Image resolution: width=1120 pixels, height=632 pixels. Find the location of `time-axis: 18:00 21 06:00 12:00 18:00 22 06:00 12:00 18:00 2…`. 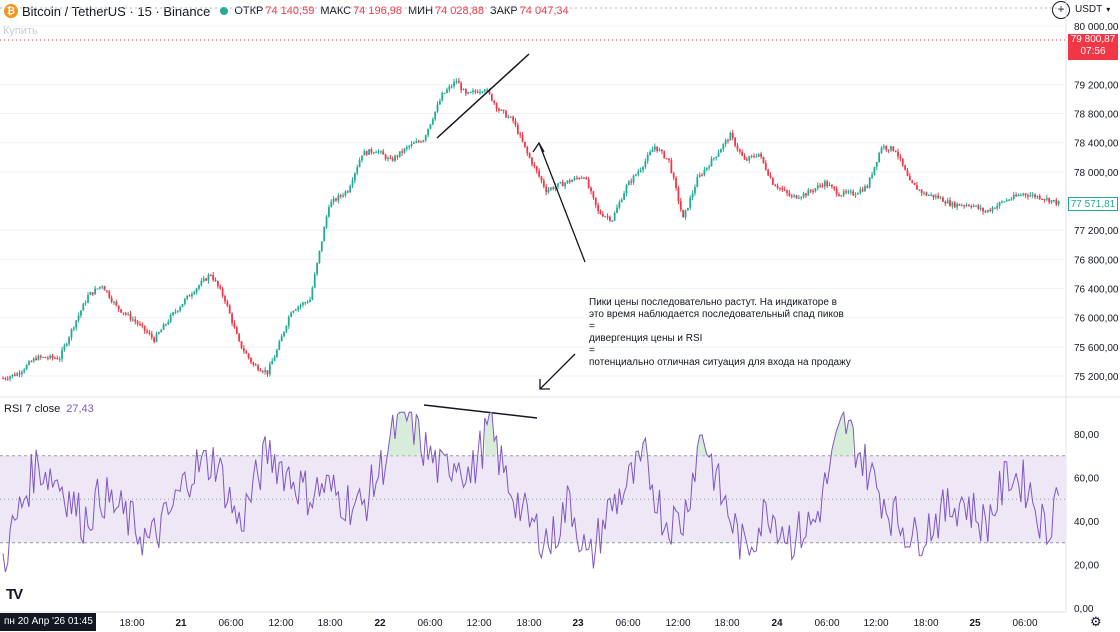

time-axis: 18:00 21 06:00 12:00 18:00 22 06:00 12:00 18:00 2… is located at coordinates (578, 623).